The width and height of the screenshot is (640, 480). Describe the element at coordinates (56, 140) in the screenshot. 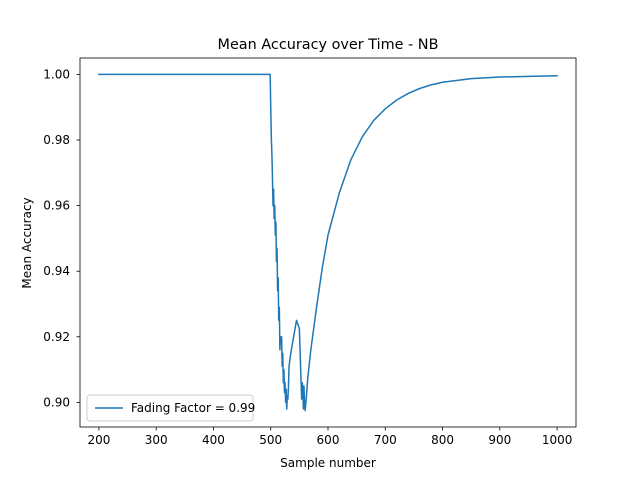

I see `y-tick-label: 0.98` at that location.